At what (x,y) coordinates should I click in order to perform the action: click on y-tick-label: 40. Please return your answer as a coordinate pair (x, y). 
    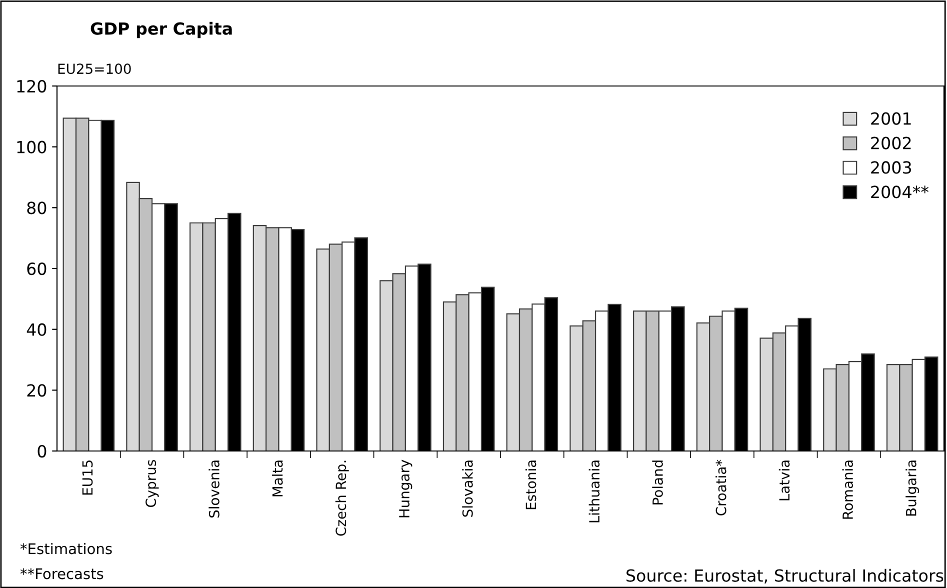
    Looking at the image, I should click on (36, 329).